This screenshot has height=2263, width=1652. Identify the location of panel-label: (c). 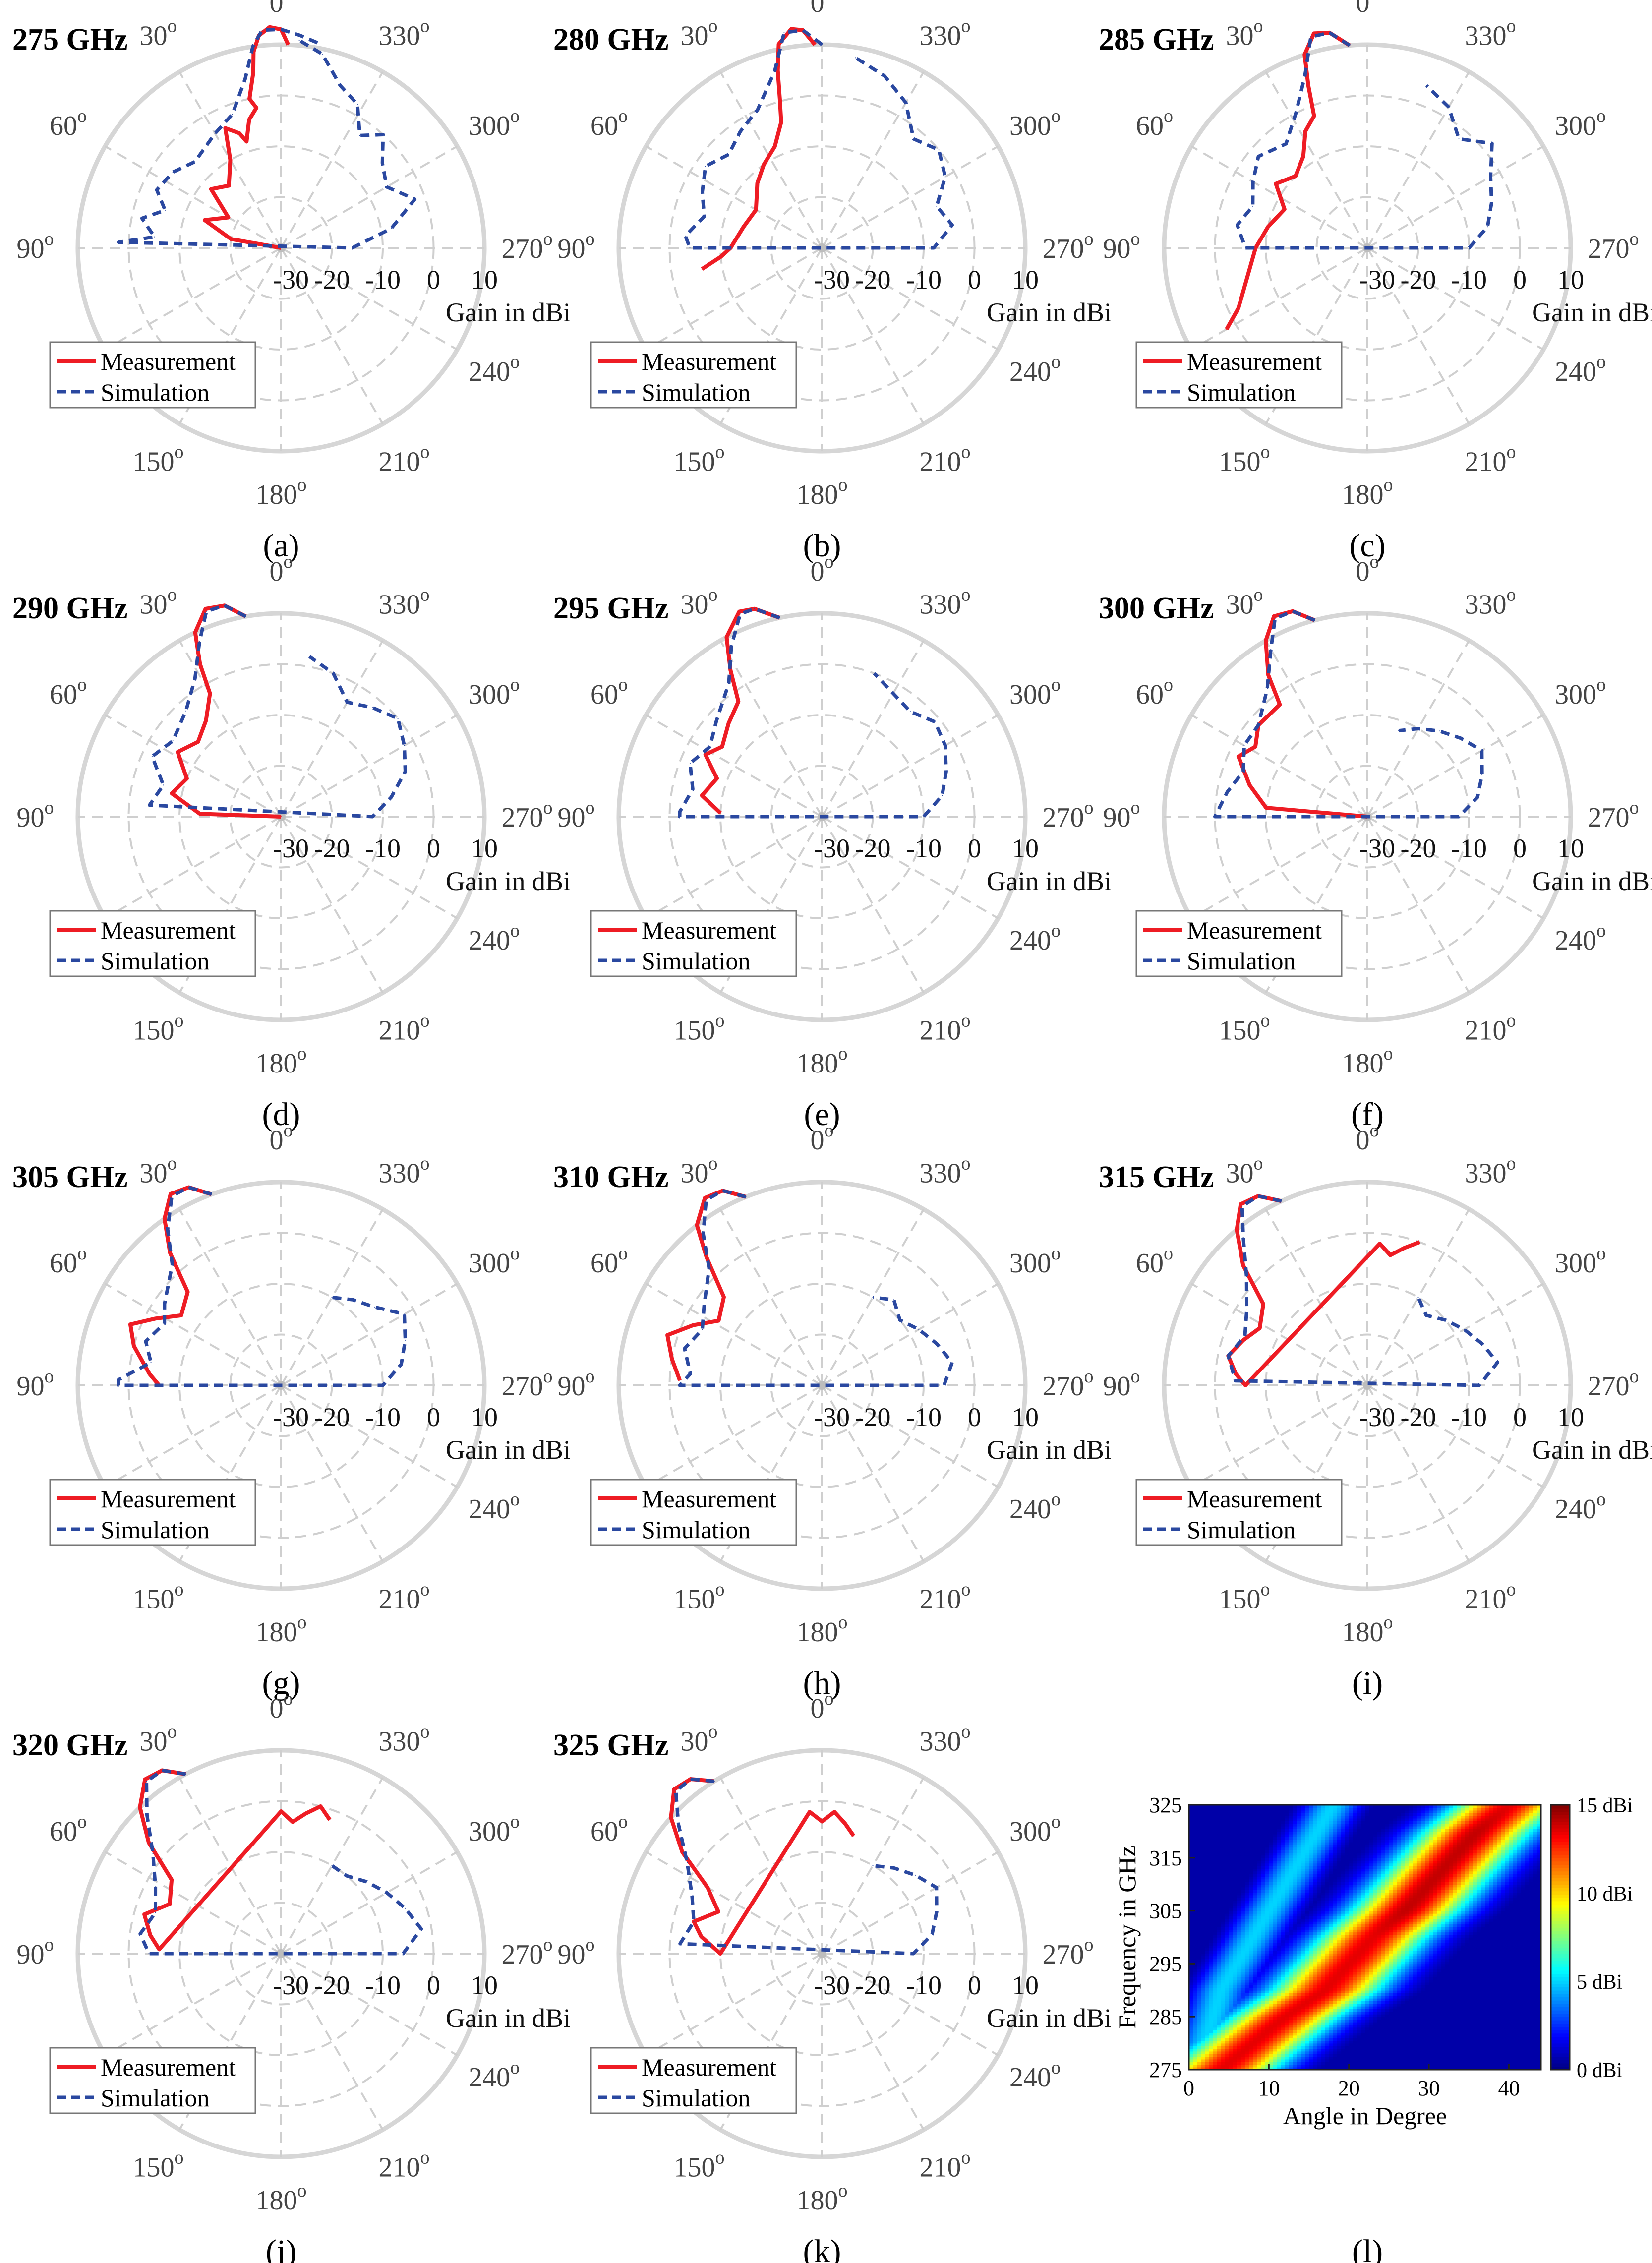
(1367, 546).